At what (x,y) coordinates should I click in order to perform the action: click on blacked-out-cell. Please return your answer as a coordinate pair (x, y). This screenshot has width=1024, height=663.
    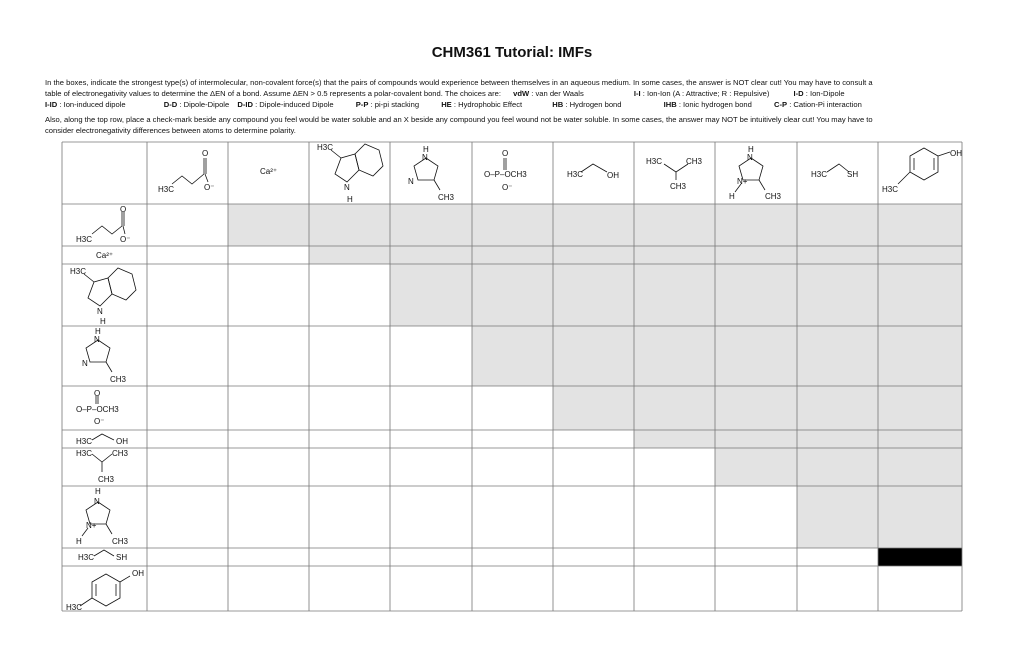
    Looking at the image, I should click on (920, 557).